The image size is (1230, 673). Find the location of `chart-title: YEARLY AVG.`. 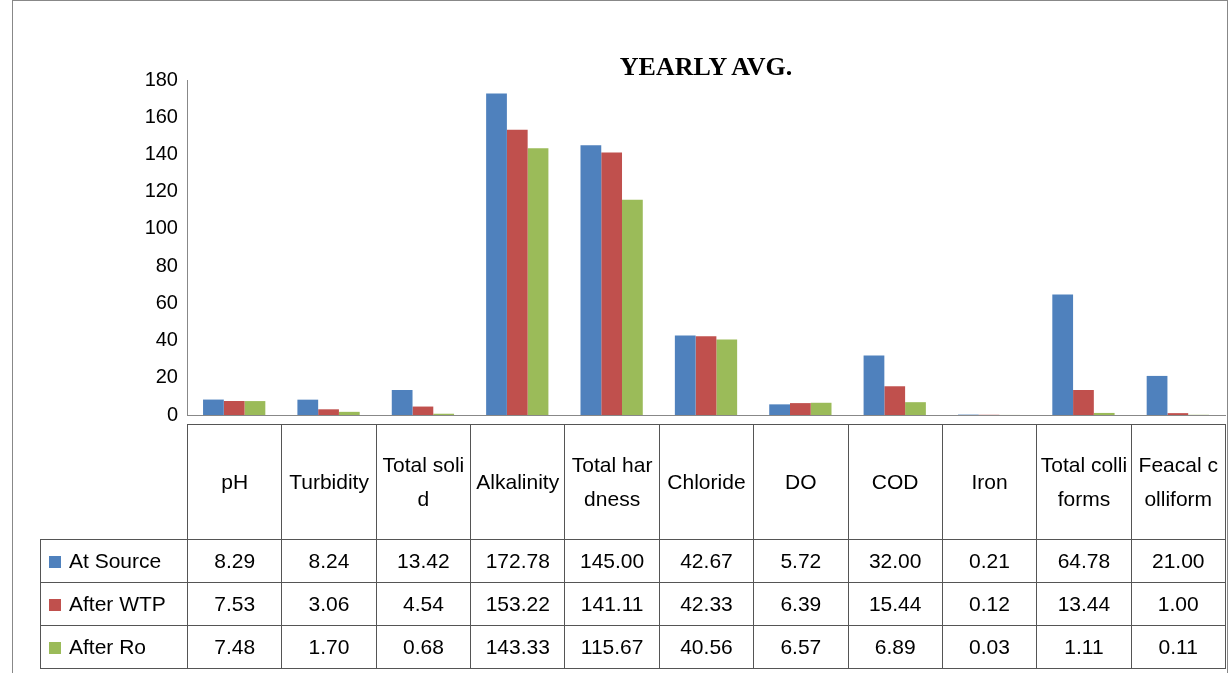

chart-title: YEARLY AVG. is located at coordinates (706, 67).